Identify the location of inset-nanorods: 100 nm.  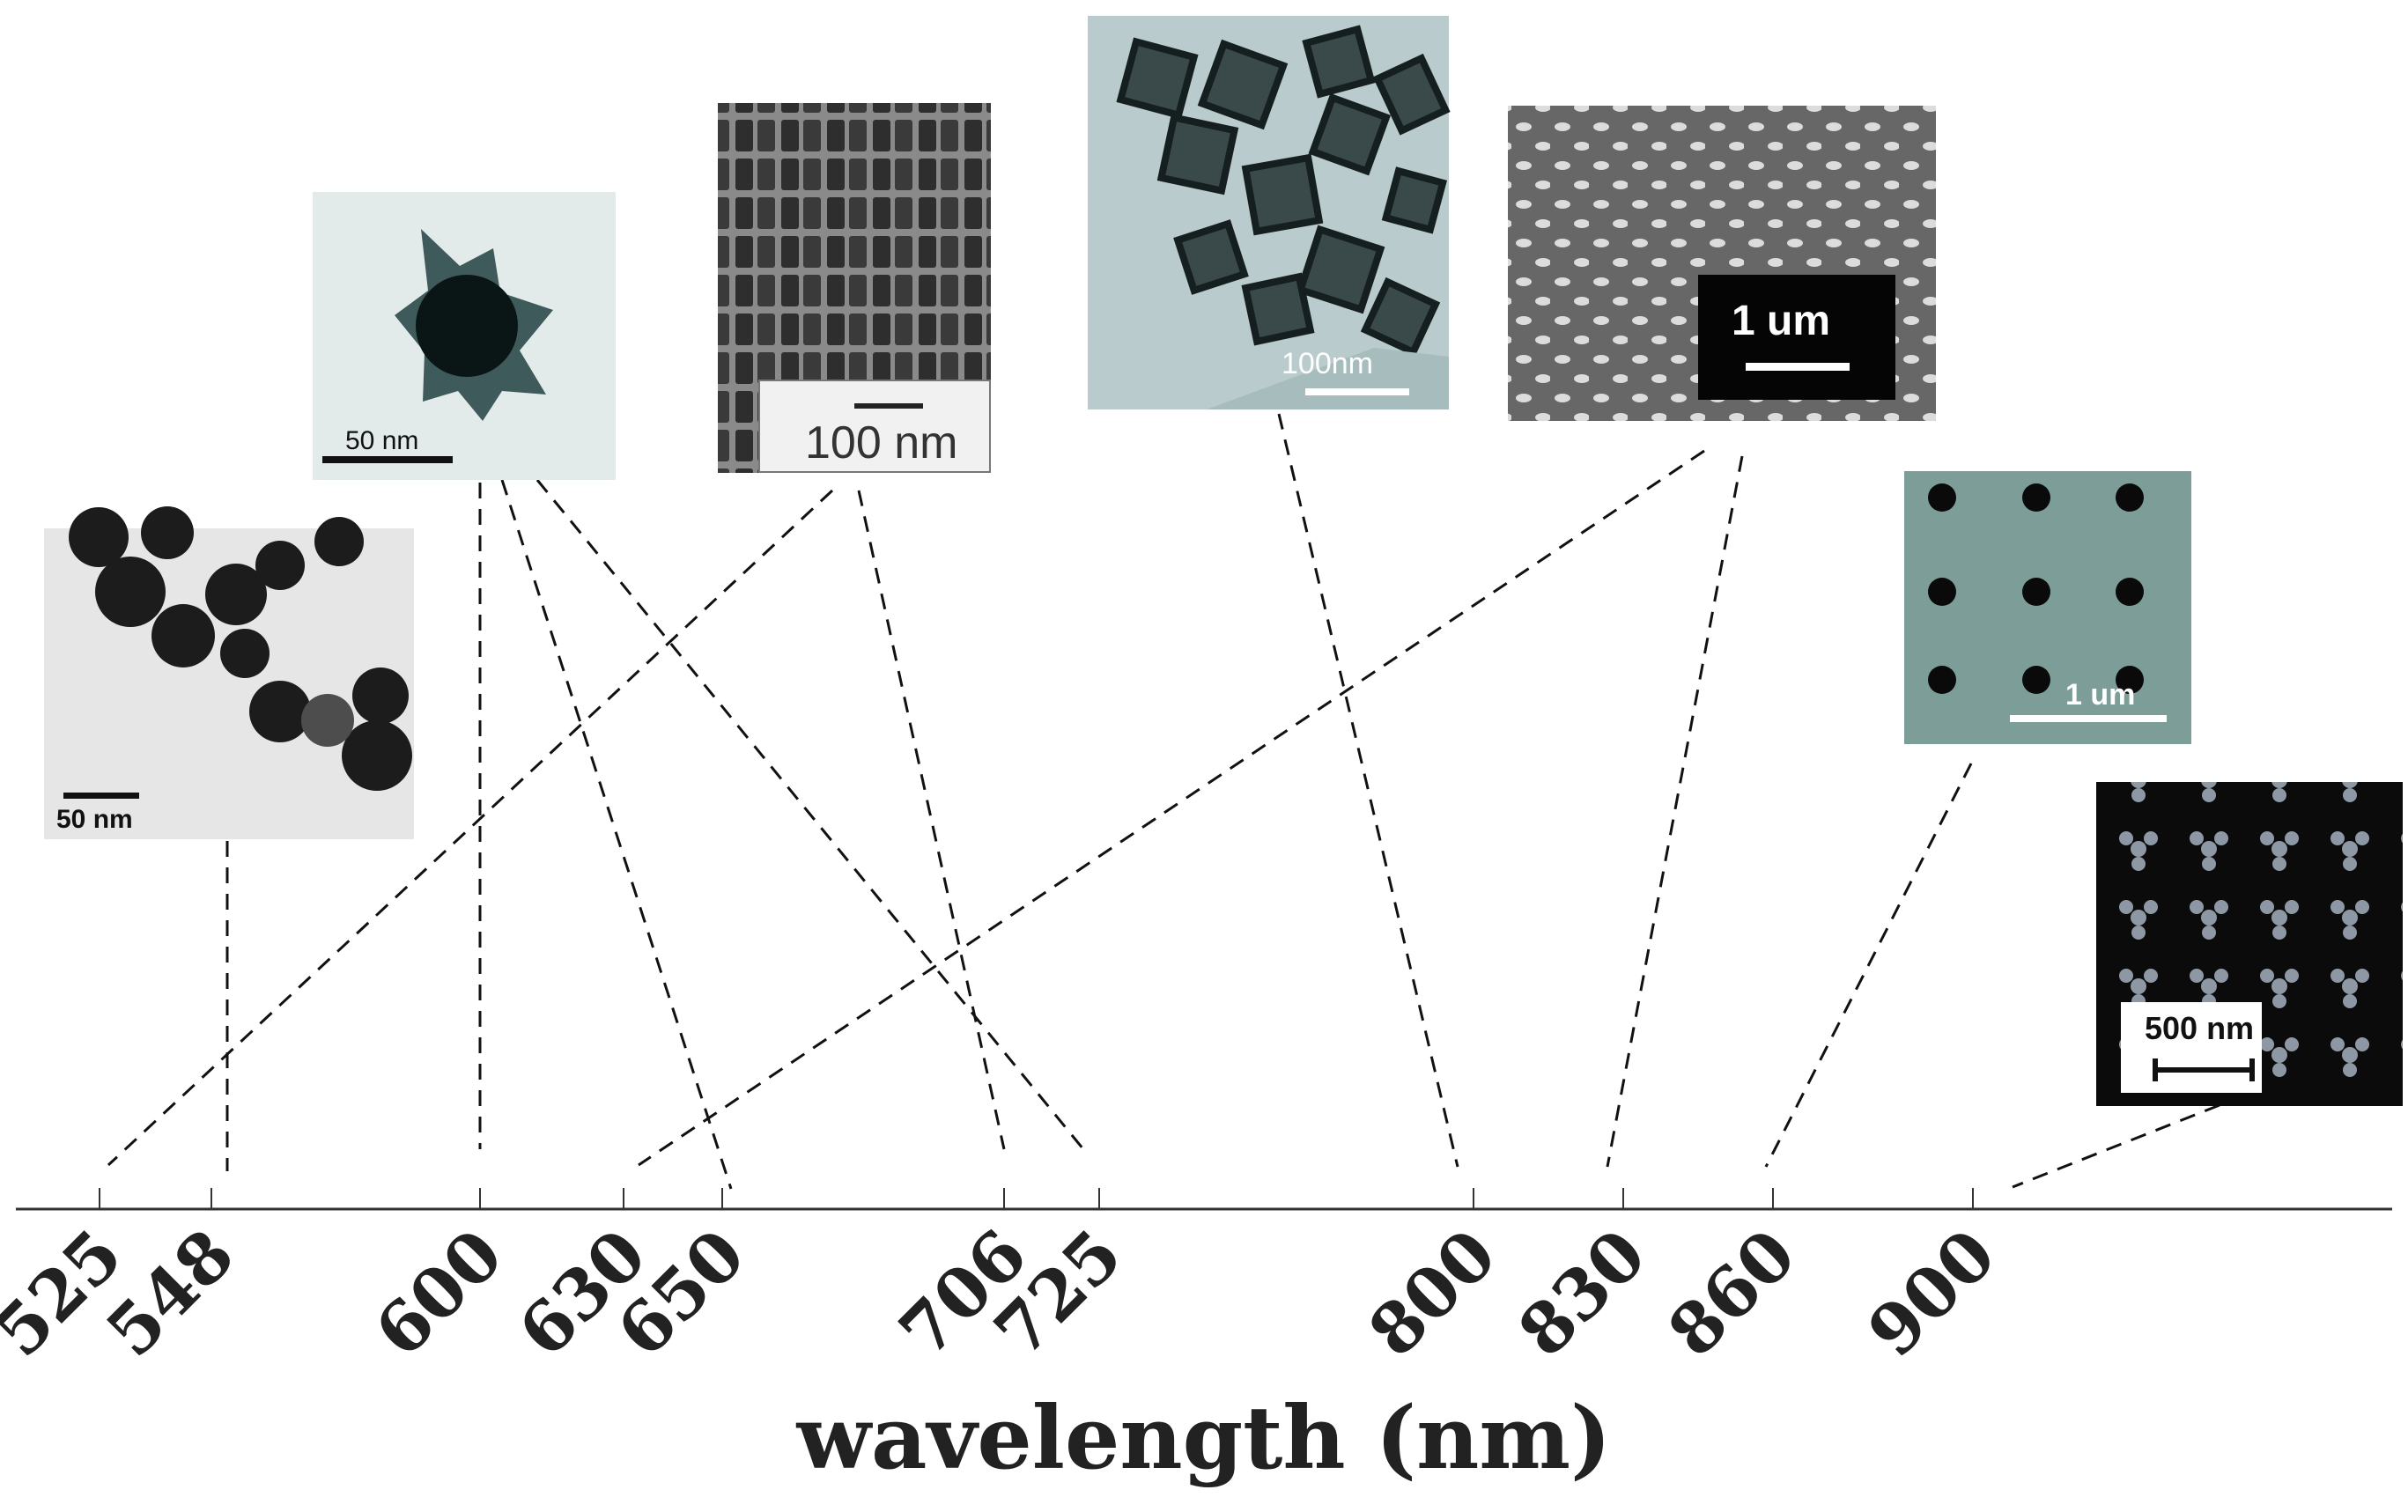
(854, 288).